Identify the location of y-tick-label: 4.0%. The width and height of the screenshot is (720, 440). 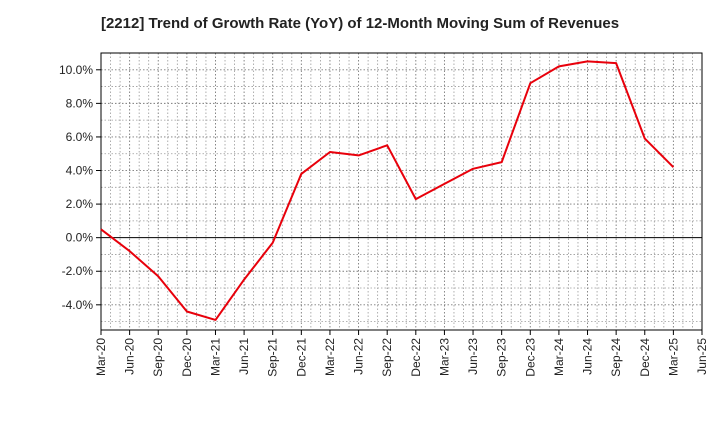
(80, 171).